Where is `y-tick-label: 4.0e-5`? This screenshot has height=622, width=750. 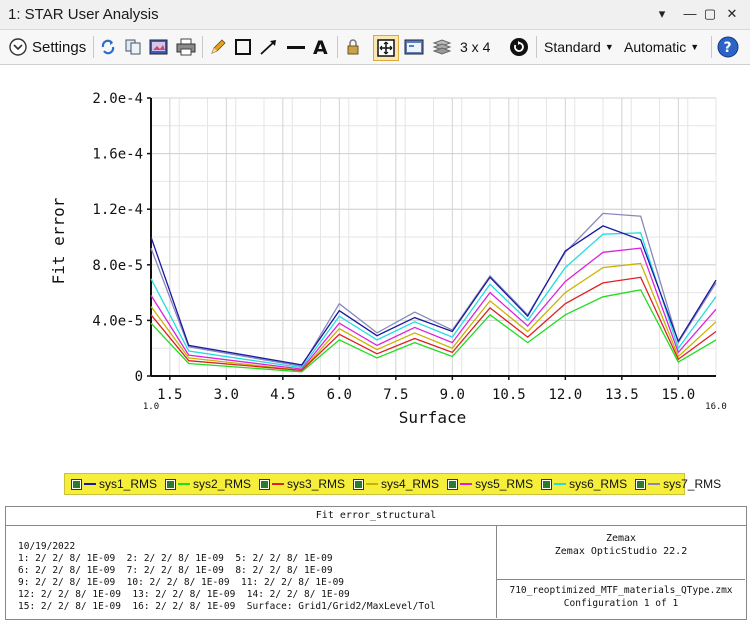
y-tick-label: 4.0e-5 is located at coordinates (117, 321).